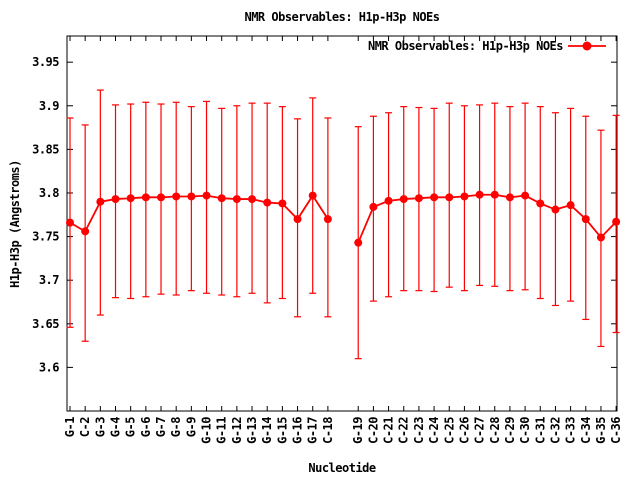  I want to click on y-tick-label: 3.65, so click(45, 324).